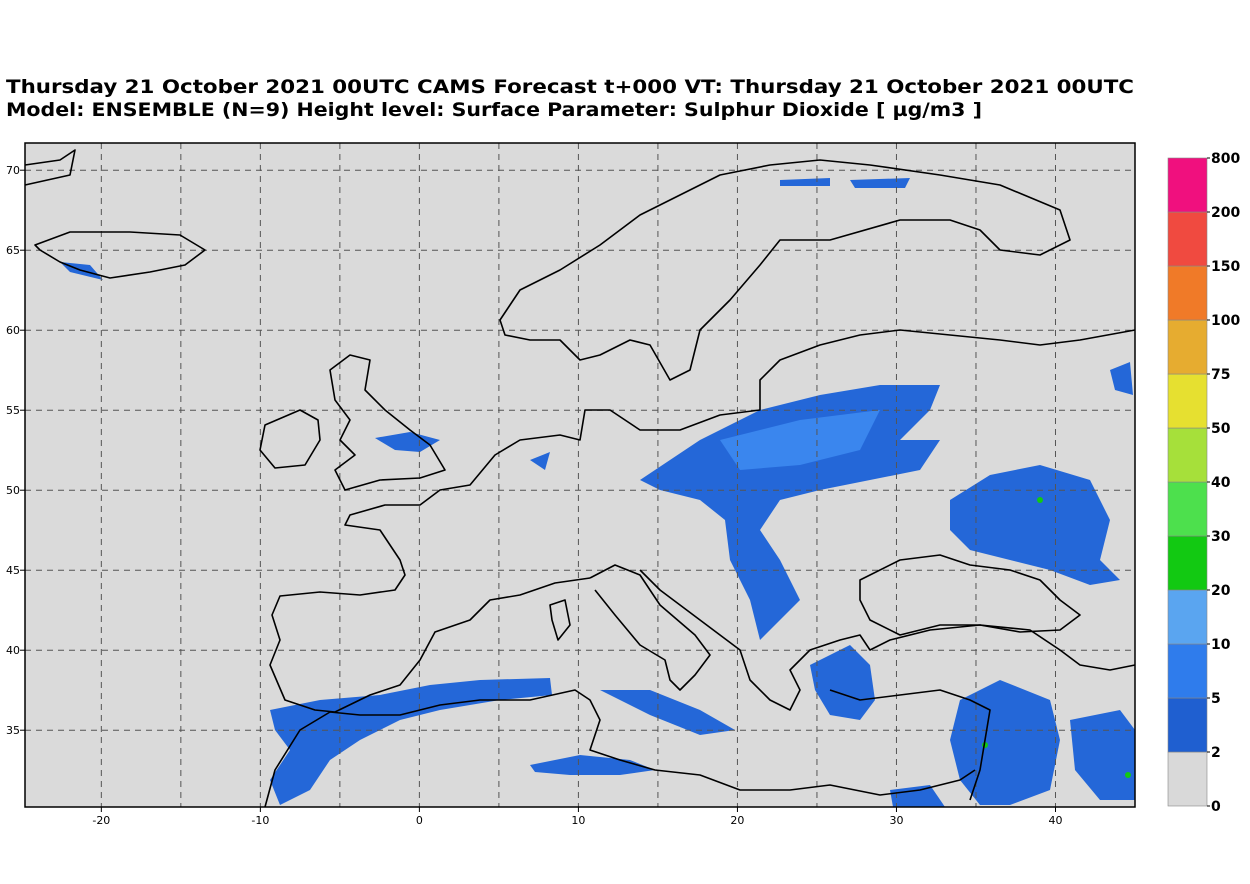  I want to click on y-tick-label: 65, so click(13, 250).